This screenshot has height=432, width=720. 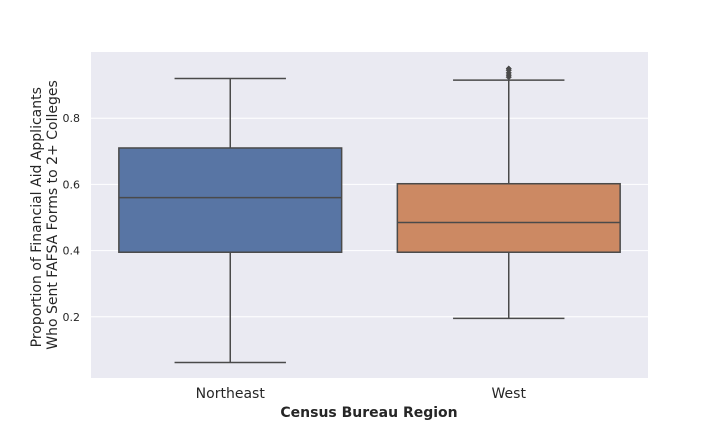 I want to click on y-axis-ticks: 0.2 0.4 0.6 0.8, so click(x=72, y=218).